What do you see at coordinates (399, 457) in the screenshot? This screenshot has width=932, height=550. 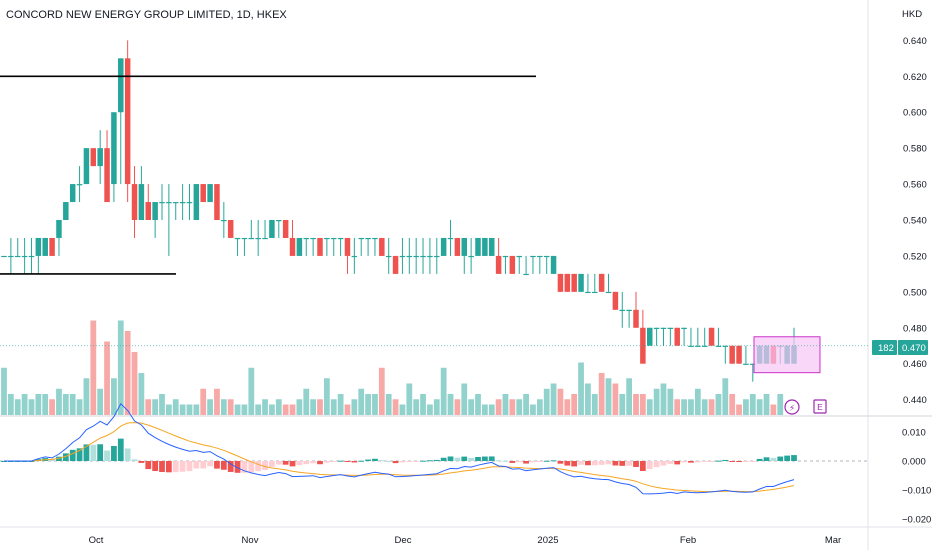 I see `signal-line` at bounding box center [399, 457].